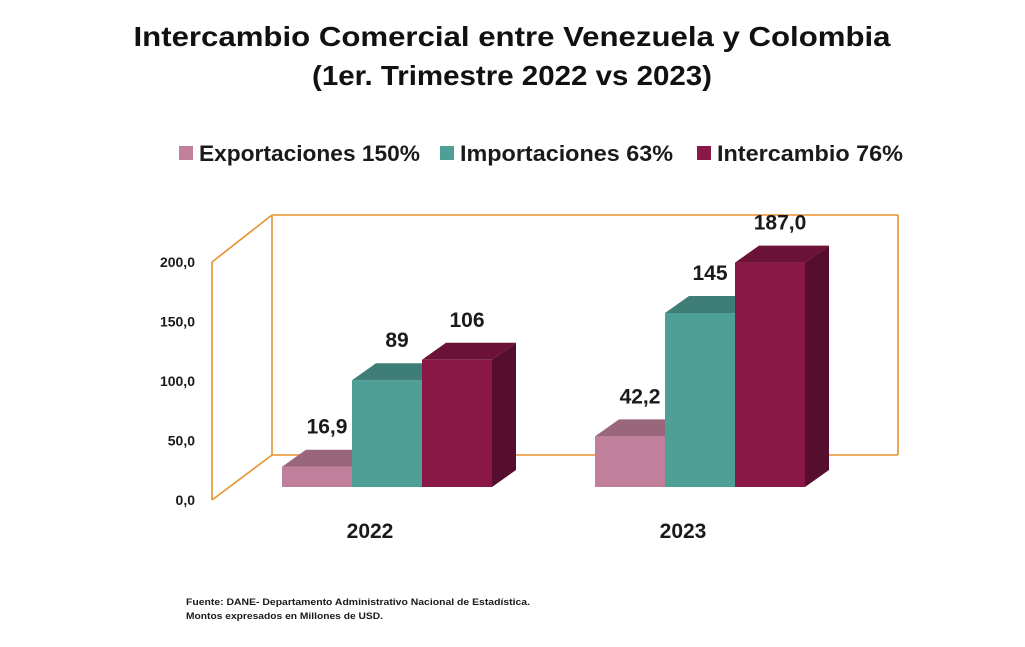  I want to click on frame-bottom-left-diagonal, so click(242, 477).